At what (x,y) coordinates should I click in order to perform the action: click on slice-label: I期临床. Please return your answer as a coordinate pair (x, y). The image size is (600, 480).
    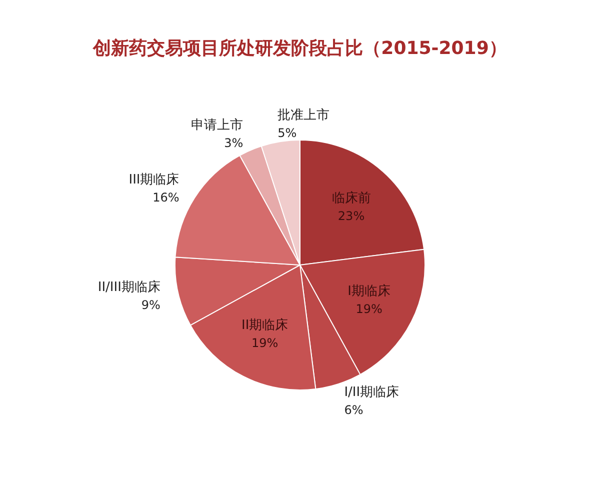
    Looking at the image, I should click on (369, 292).